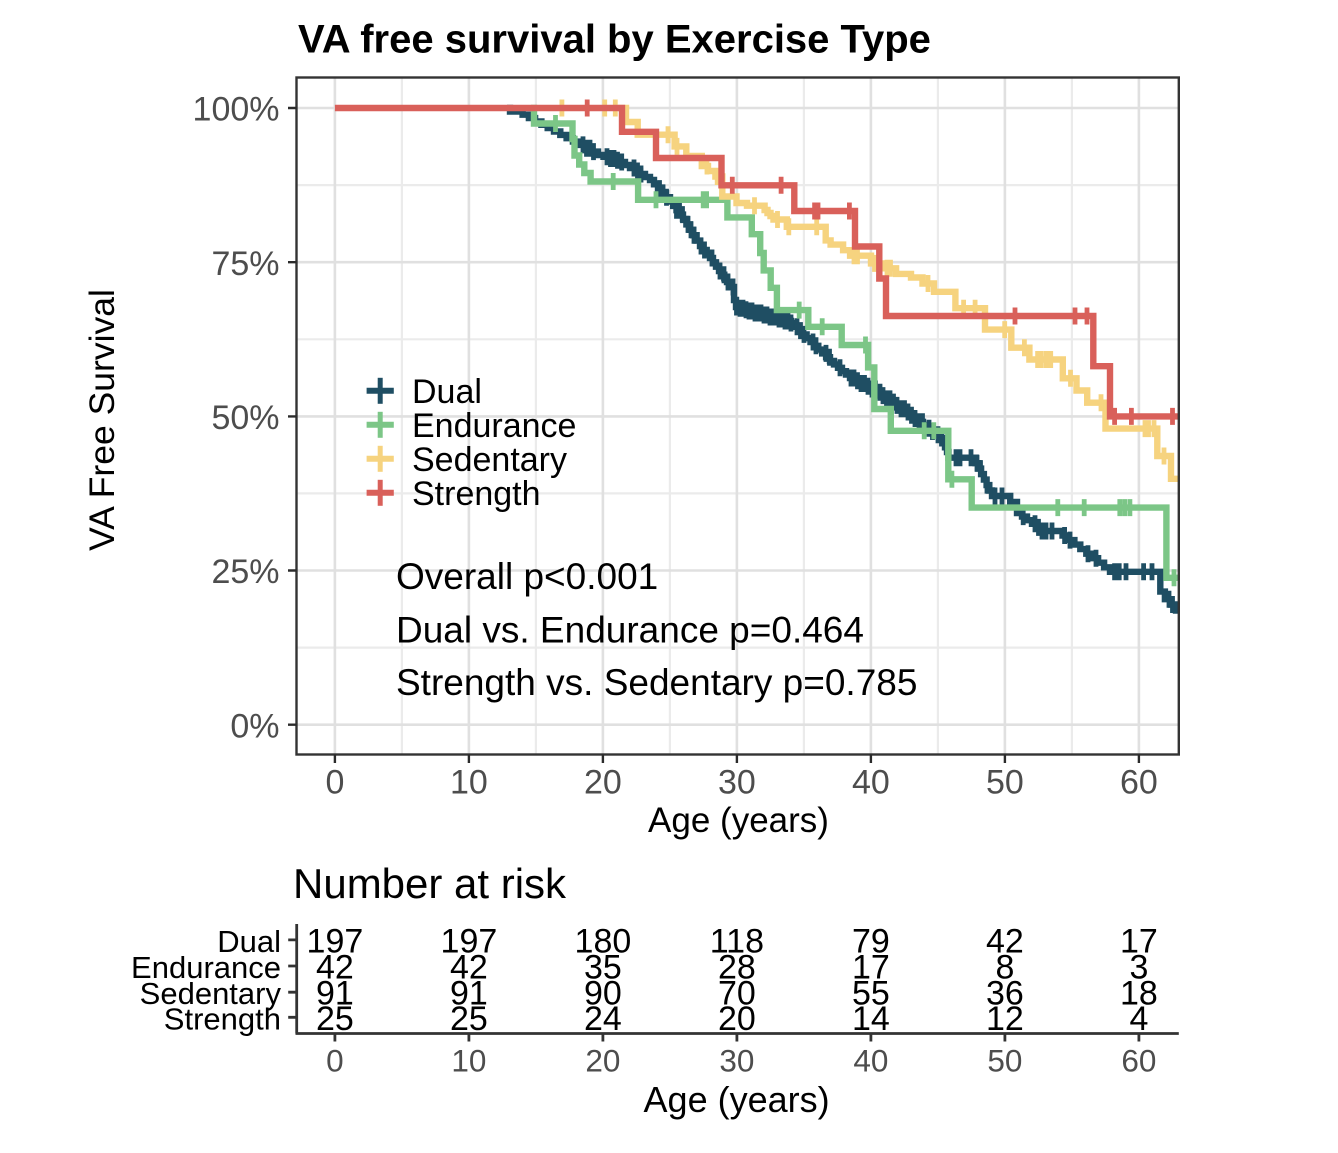 This screenshot has width=1338, height=1153. Describe the element at coordinates (245, 418) in the screenshot. I see `svg-text: 50%` at that location.